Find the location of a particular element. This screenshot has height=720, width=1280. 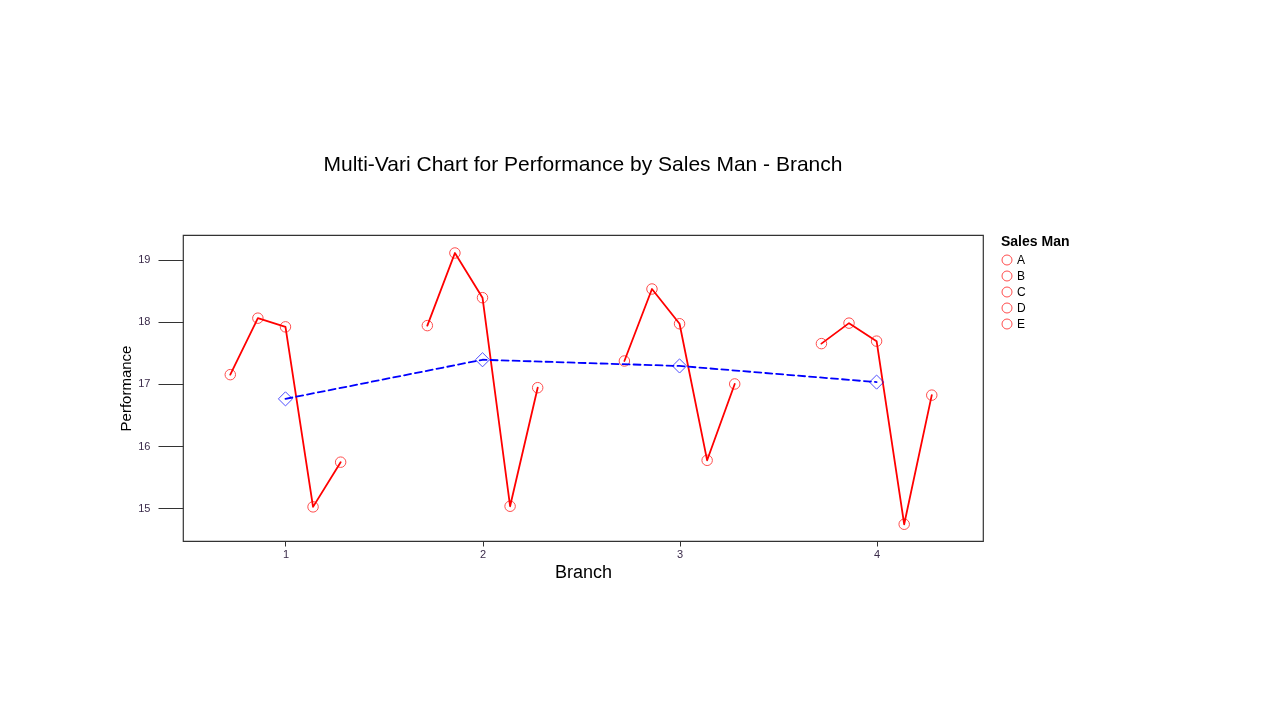

chart-title: Multi-Vari Chart for Performance by Sales Man - Branch is located at coordinates (583, 163).